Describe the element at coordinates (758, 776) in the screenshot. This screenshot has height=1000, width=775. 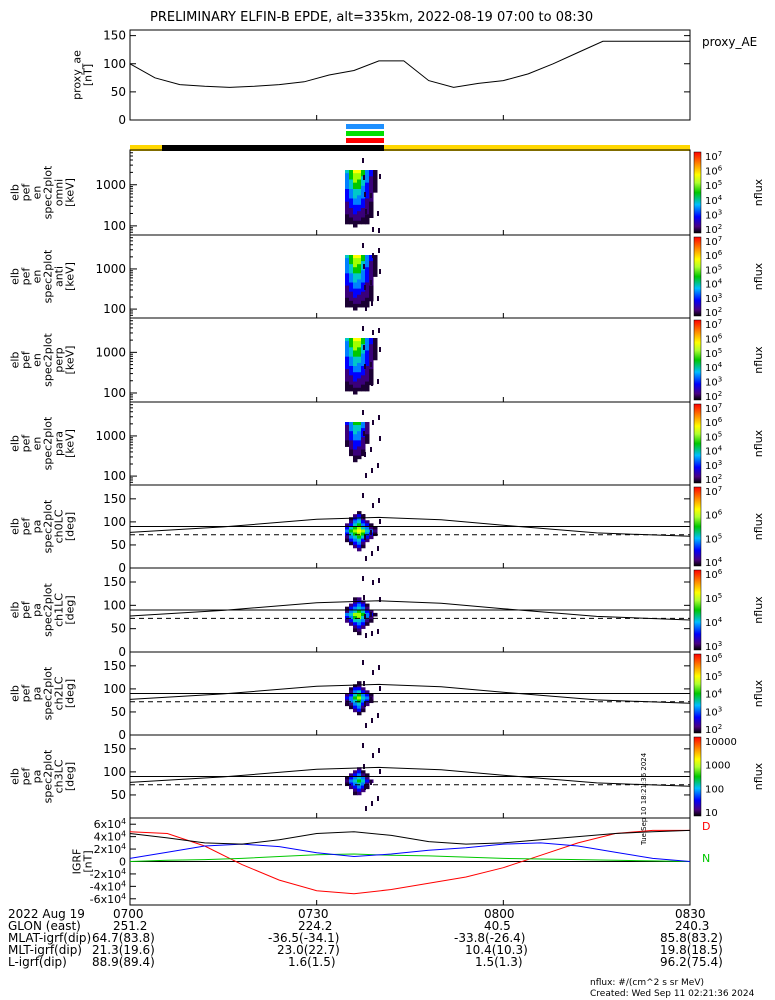
I see `panel-8-cbar-label: nflux` at that location.